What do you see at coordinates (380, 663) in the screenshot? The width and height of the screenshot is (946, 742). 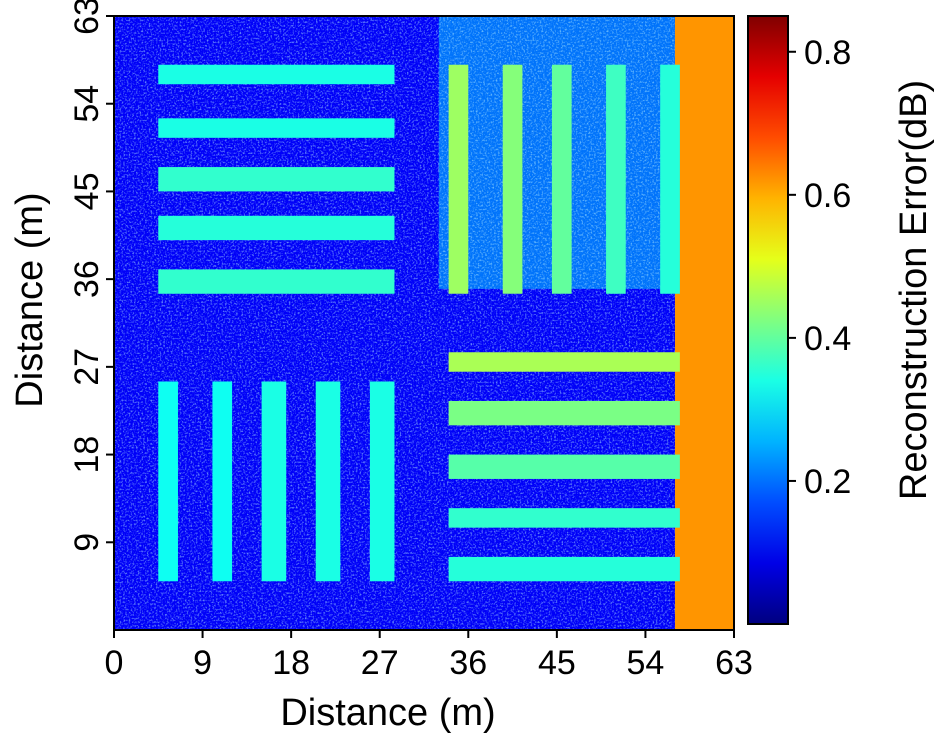 I see `x-tick-label: 27` at bounding box center [380, 663].